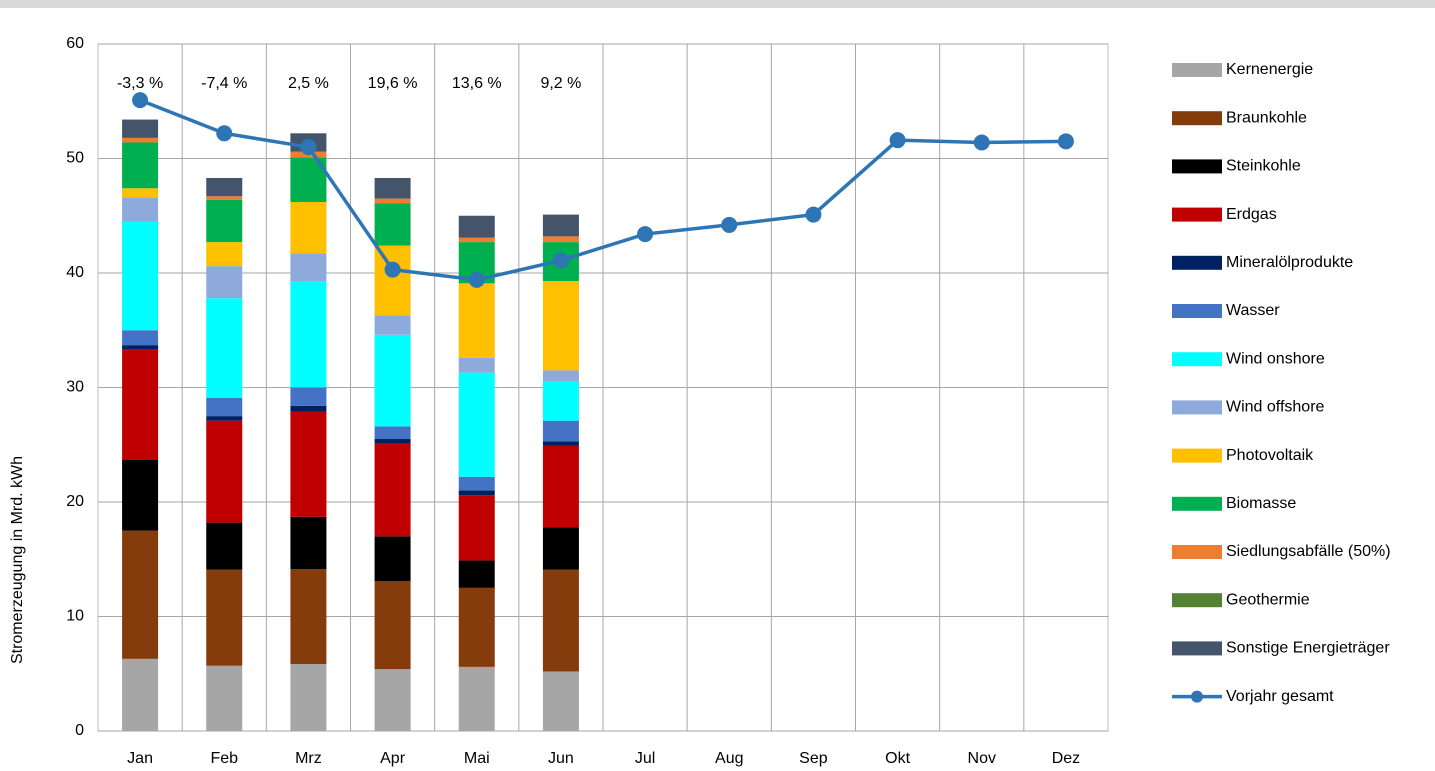 The image size is (1435, 771). Describe the element at coordinates (79, 730) in the screenshot. I see `y-tick-label: 0` at that location.